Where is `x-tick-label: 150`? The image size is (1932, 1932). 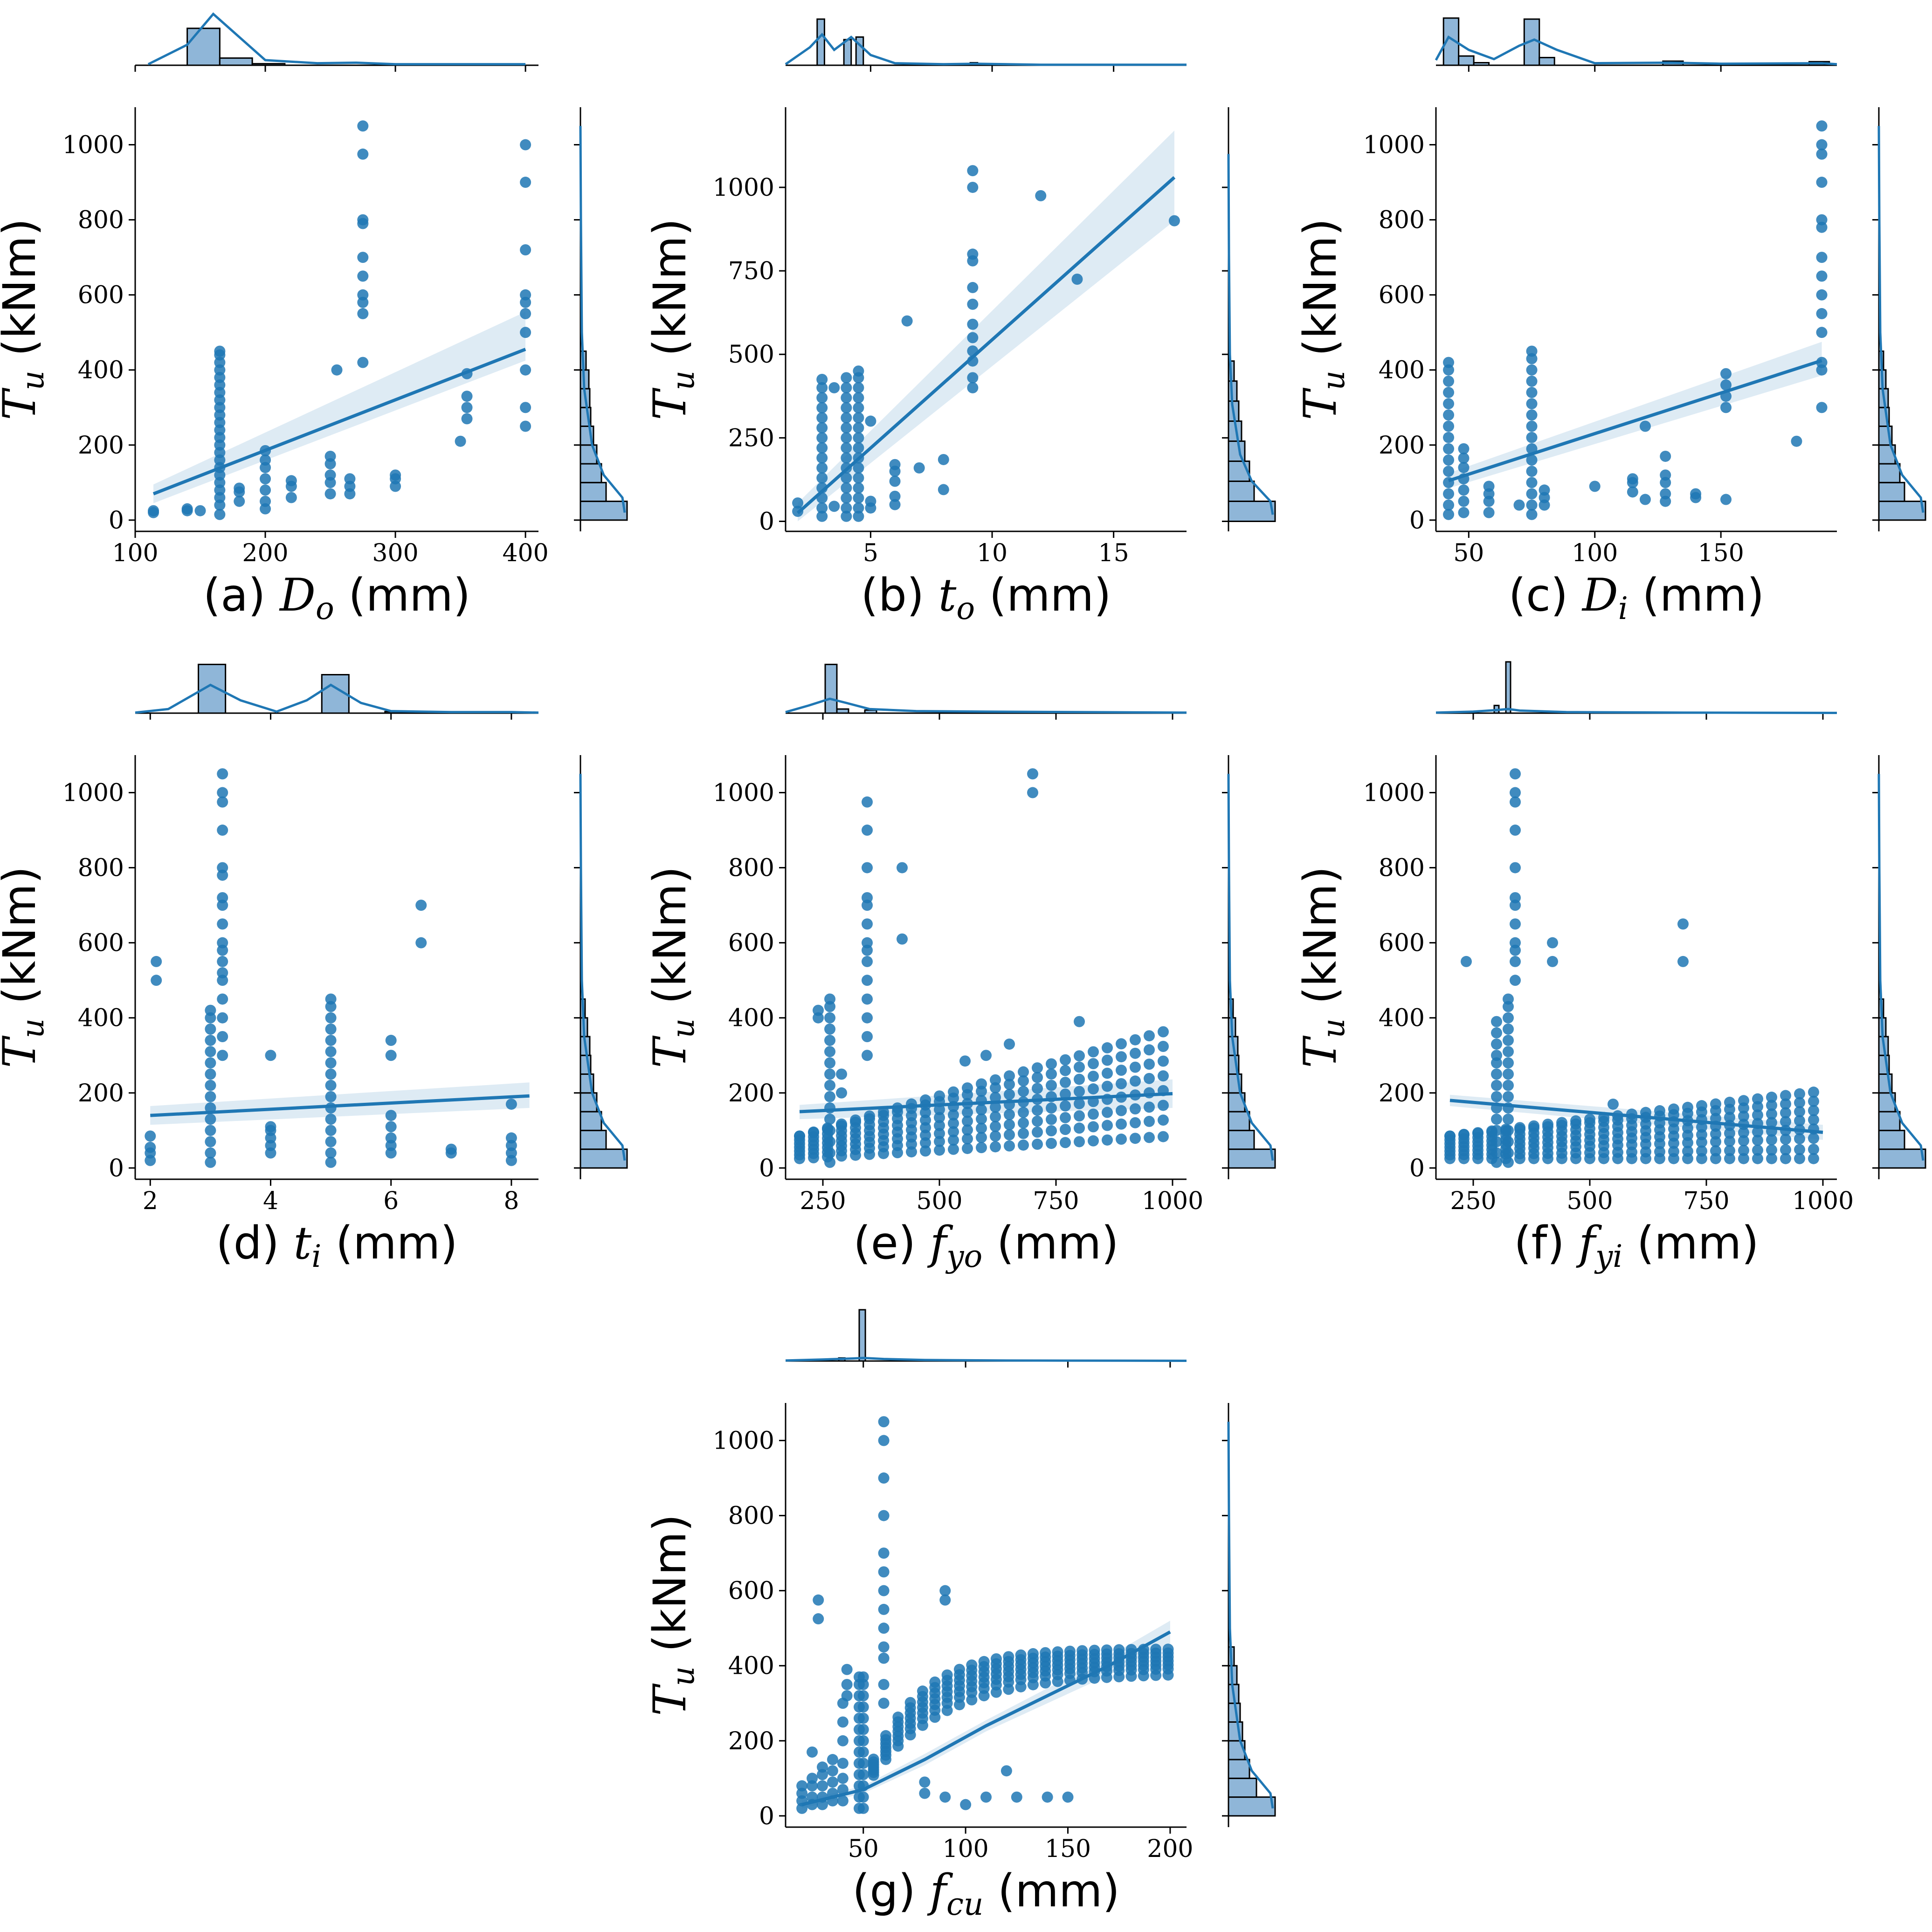 x-tick-label: 150 is located at coordinates (1068, 1849).